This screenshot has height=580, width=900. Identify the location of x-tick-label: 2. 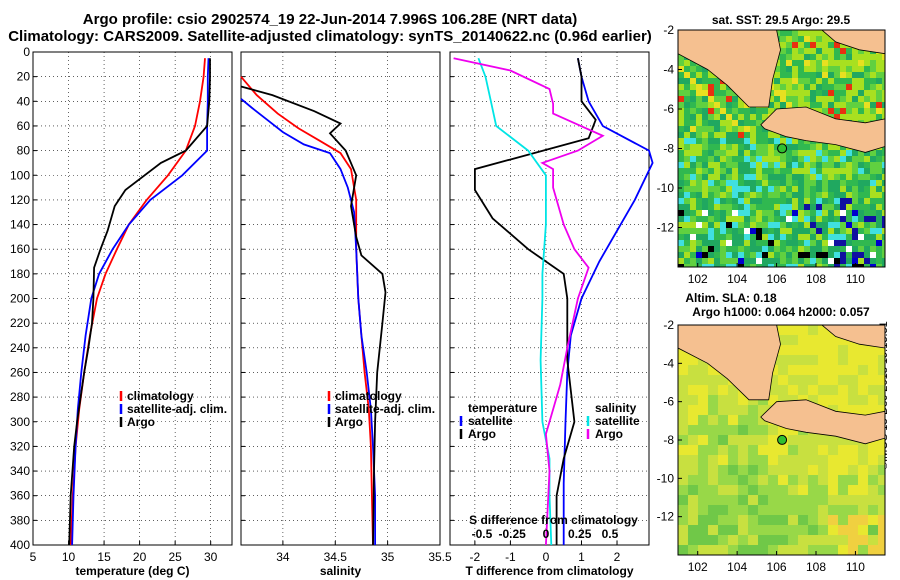
(617, 557).